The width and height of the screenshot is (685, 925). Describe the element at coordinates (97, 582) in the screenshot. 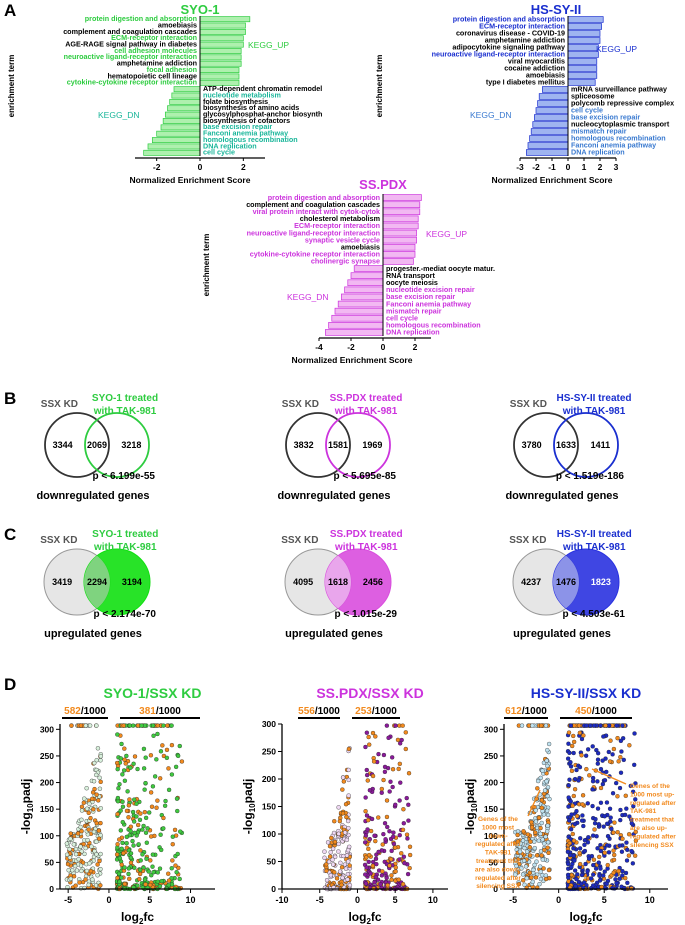

I see `overlap-region` at that location.